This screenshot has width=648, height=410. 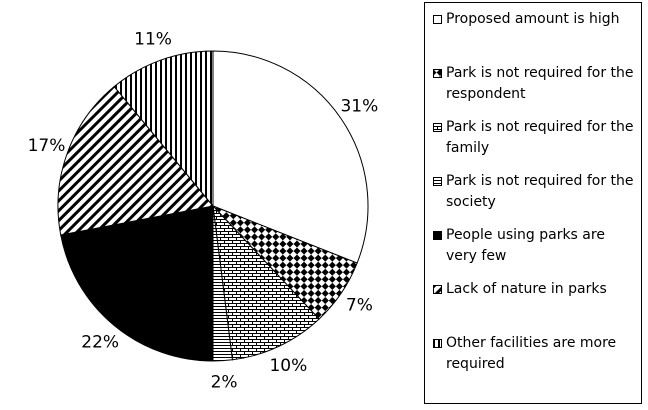 I want to click on legend-label: People using parks are very few, so click(x=525, y=245).